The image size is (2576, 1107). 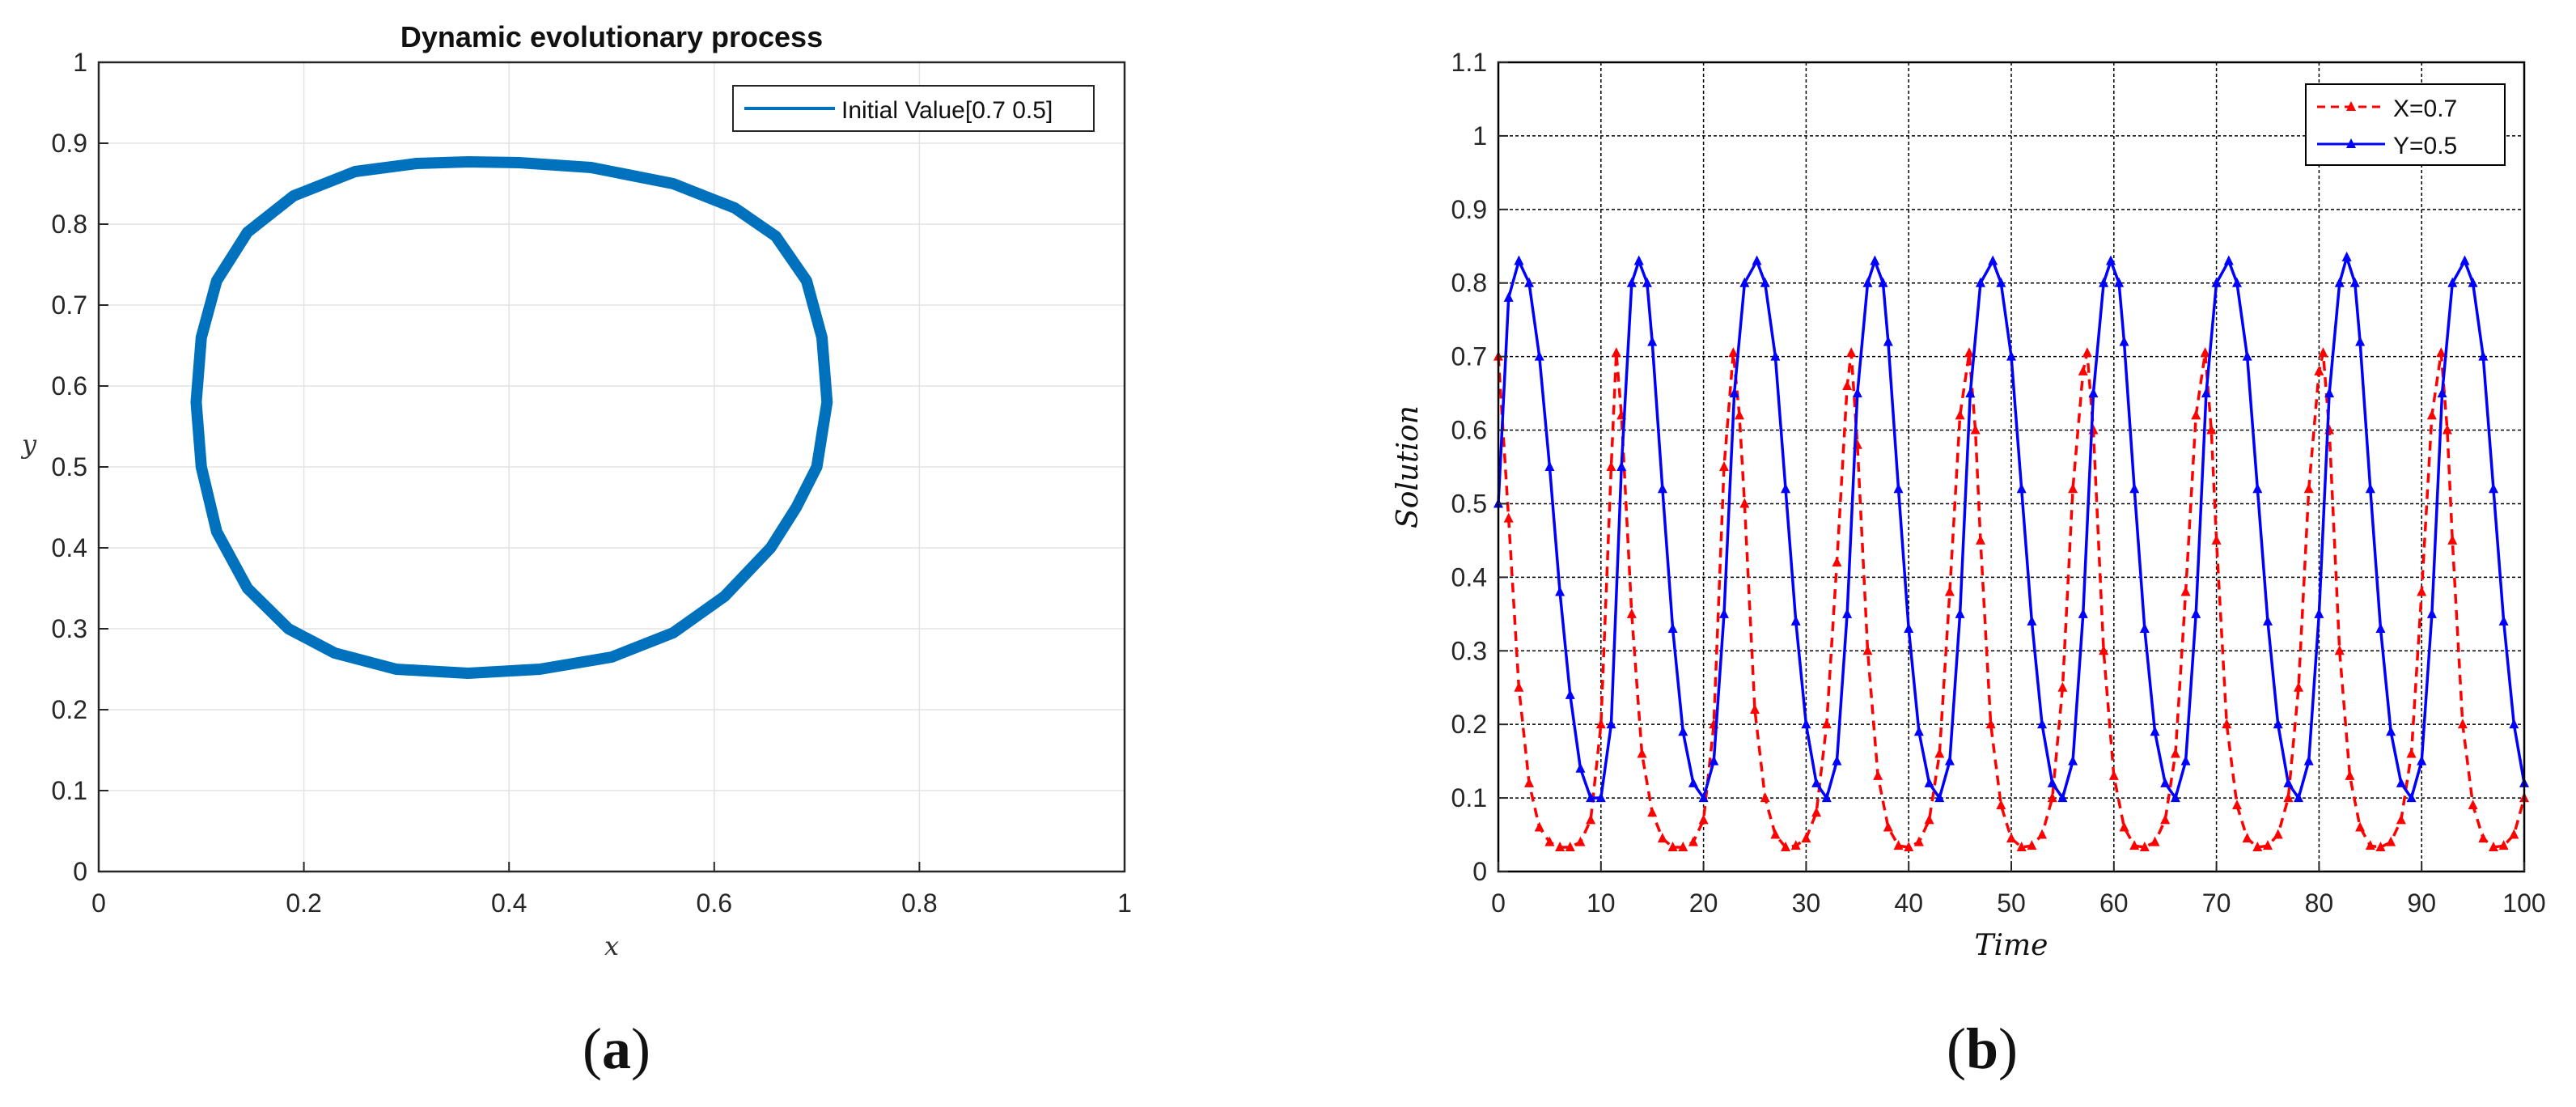 I want to click on a-xtick-label: 0.4, so click(x=509, y=903).